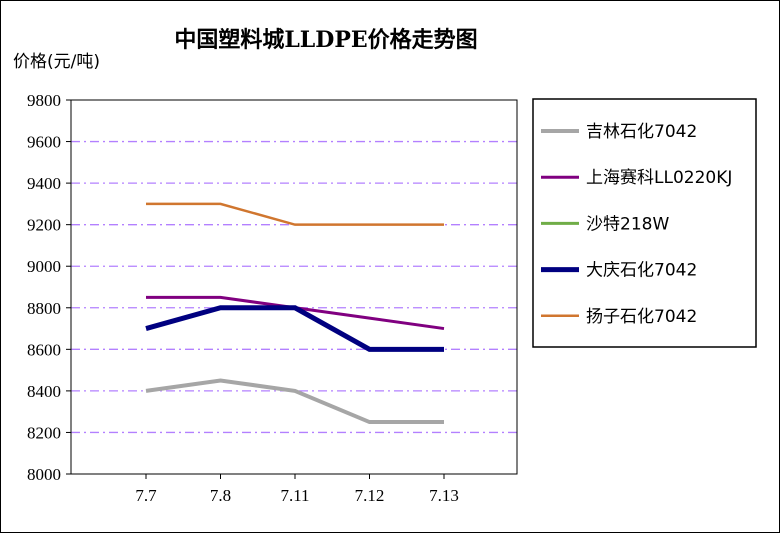 The width and height of the screenshot is (780, 534). What do you see at coordinates (44, 474) in the screenshot?
I see `y-tick-label: 8000` at bounding box center [44, 474].